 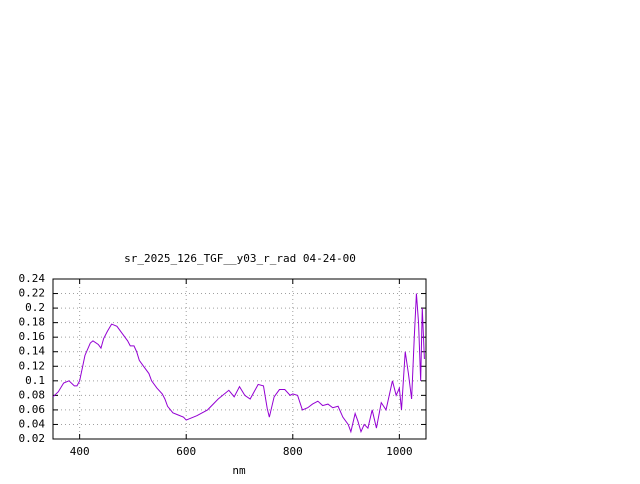 I want to click on x-axis-label: nm, so click(x=239, y=470).